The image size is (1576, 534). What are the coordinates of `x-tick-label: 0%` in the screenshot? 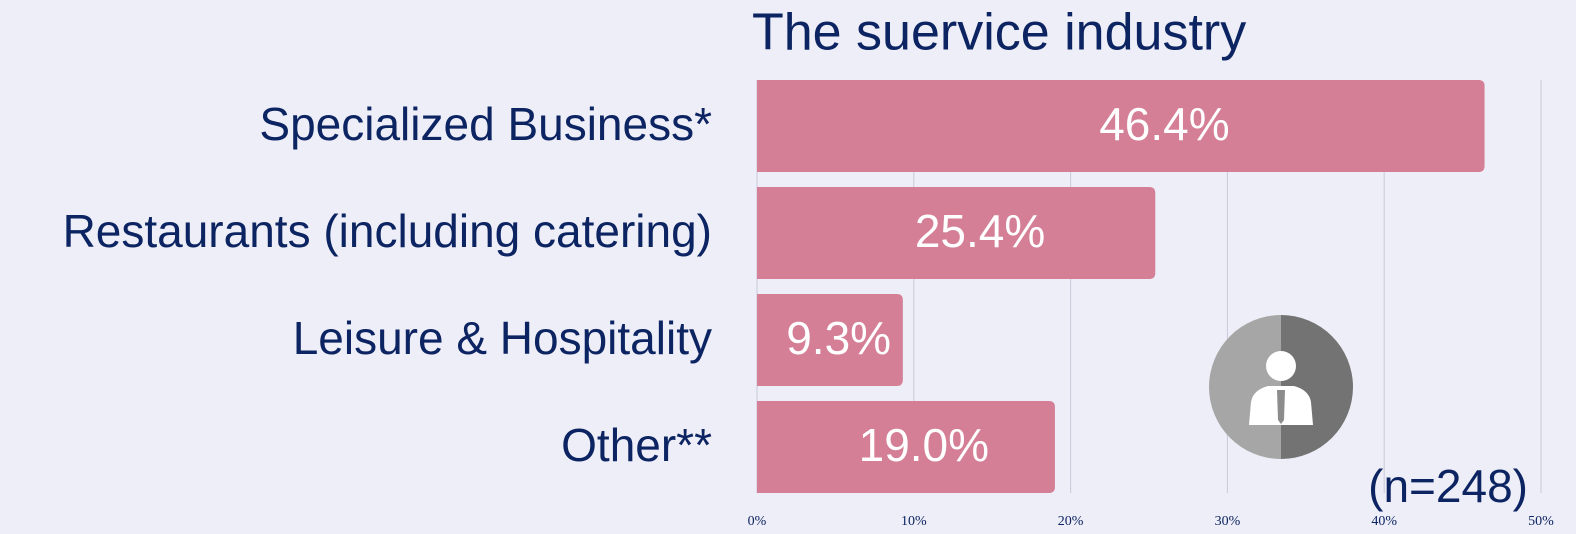 It's located at (757, 521).